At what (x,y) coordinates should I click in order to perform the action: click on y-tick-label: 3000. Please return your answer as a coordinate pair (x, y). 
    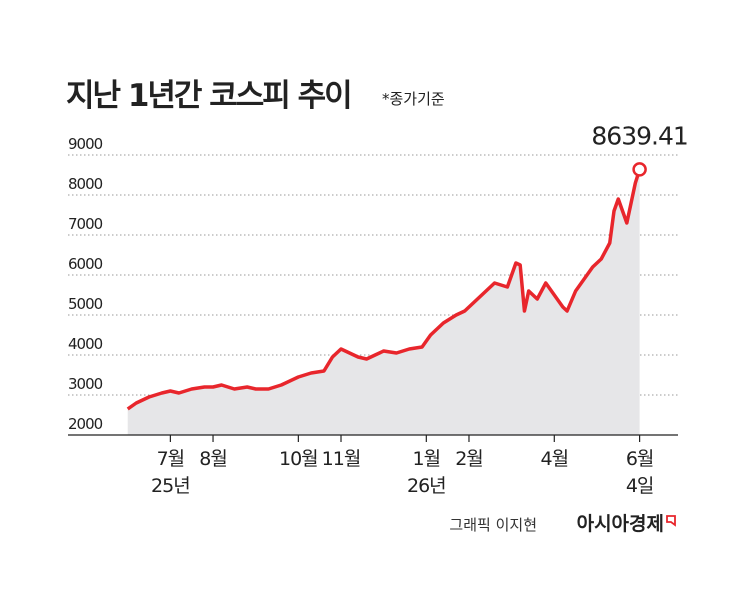
    Looking at the image, I should click on (85, 384).